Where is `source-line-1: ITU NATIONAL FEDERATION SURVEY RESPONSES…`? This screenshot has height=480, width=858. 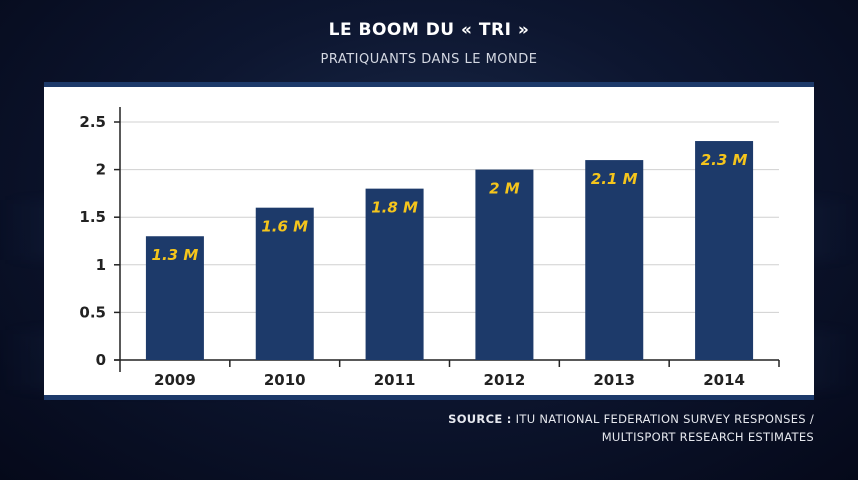
source-line-1: ITU NATIONAL FEDERATION SURVEY RESPONSES… is located at coordinates (664, 419).